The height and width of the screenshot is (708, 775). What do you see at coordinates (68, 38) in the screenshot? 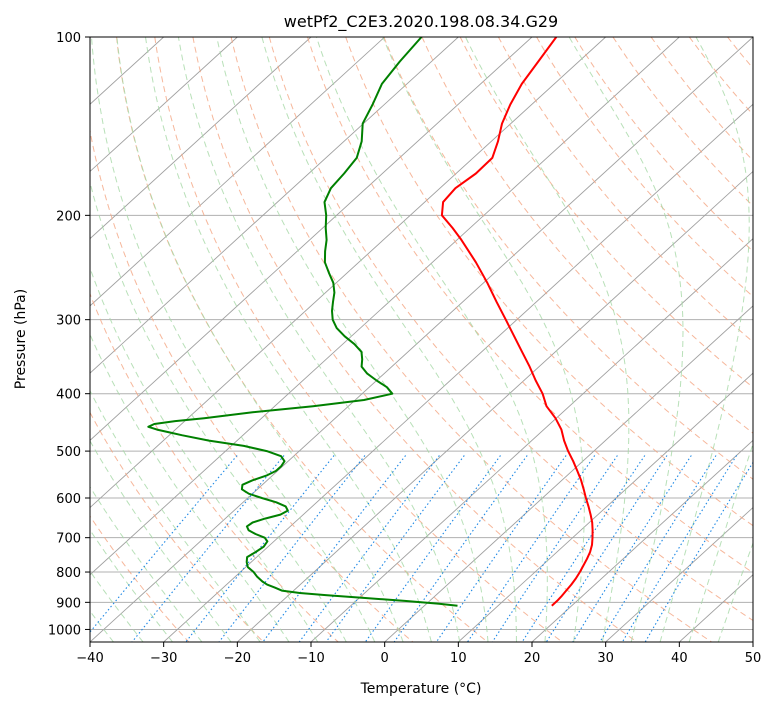
I see `y-tick-label: 100` at bounding box center [68, 38].